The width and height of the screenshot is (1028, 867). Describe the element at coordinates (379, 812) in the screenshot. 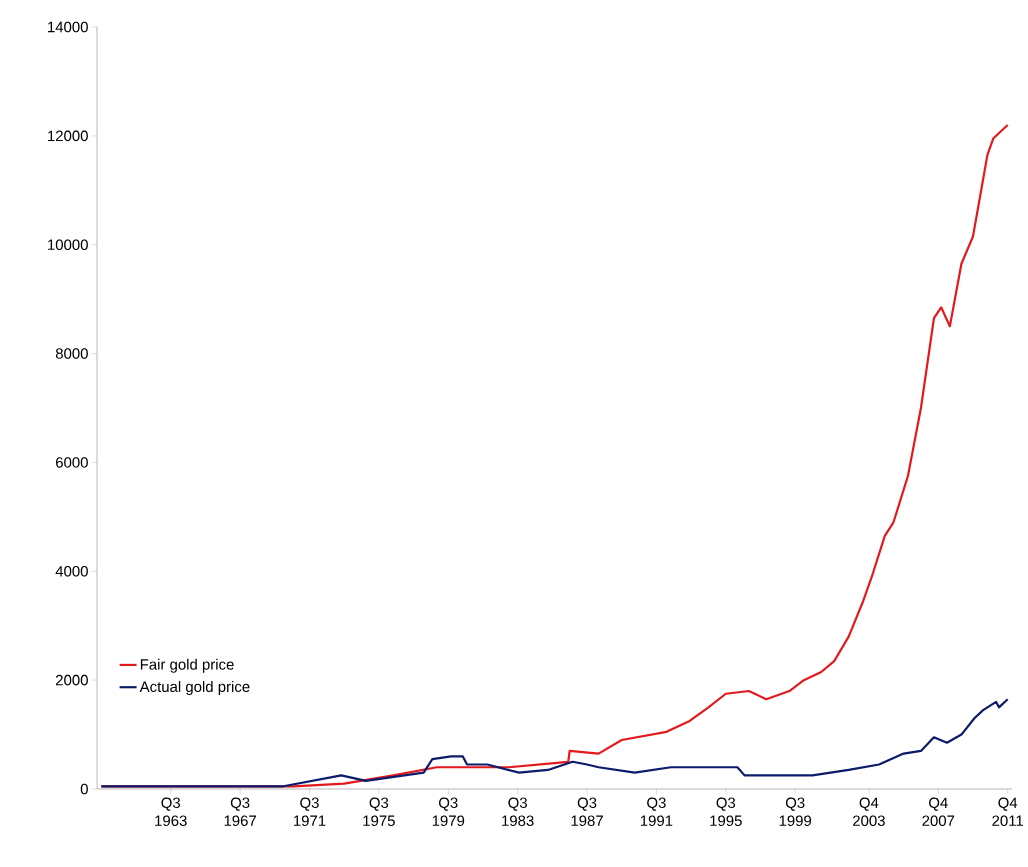

I see `x-tick-label: Q3 1975` at that location.